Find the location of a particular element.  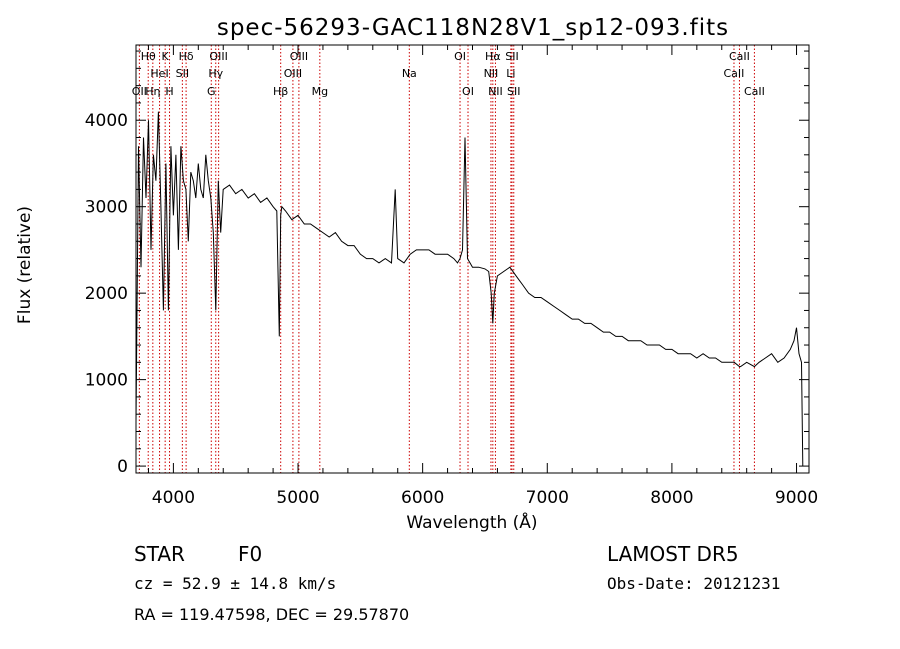

line-marker-label: Li is located at coordinates (510, 73).